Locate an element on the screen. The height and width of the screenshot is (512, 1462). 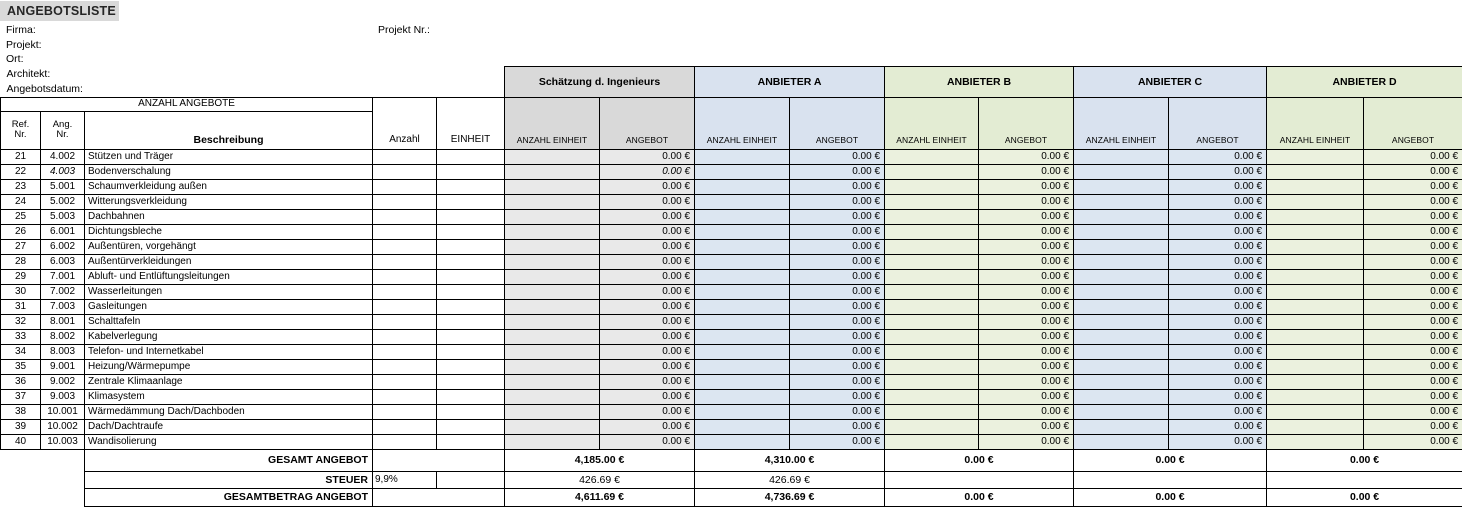
beschreibung-cell: Dichtungsbleche is located at coordinates (228, 231).